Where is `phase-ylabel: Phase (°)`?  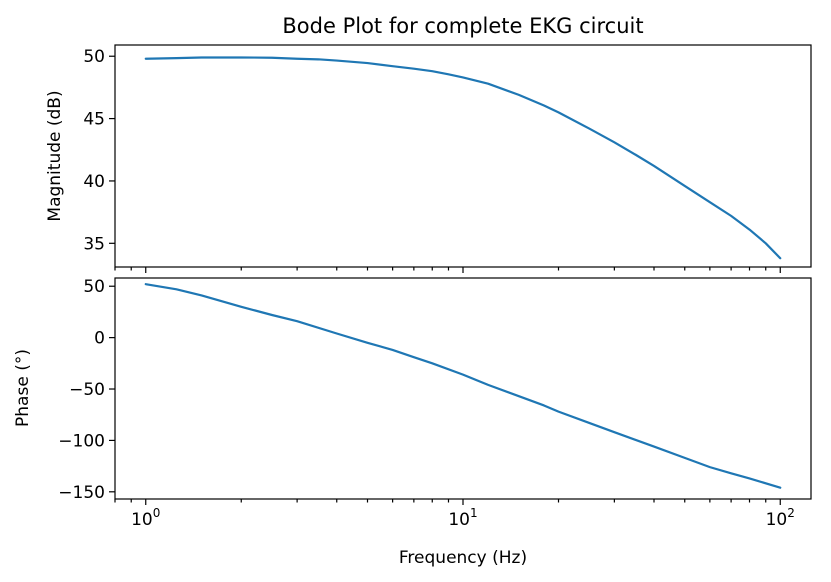 phase-ylabel: Phase (°) is located at coordinates (23, 388).